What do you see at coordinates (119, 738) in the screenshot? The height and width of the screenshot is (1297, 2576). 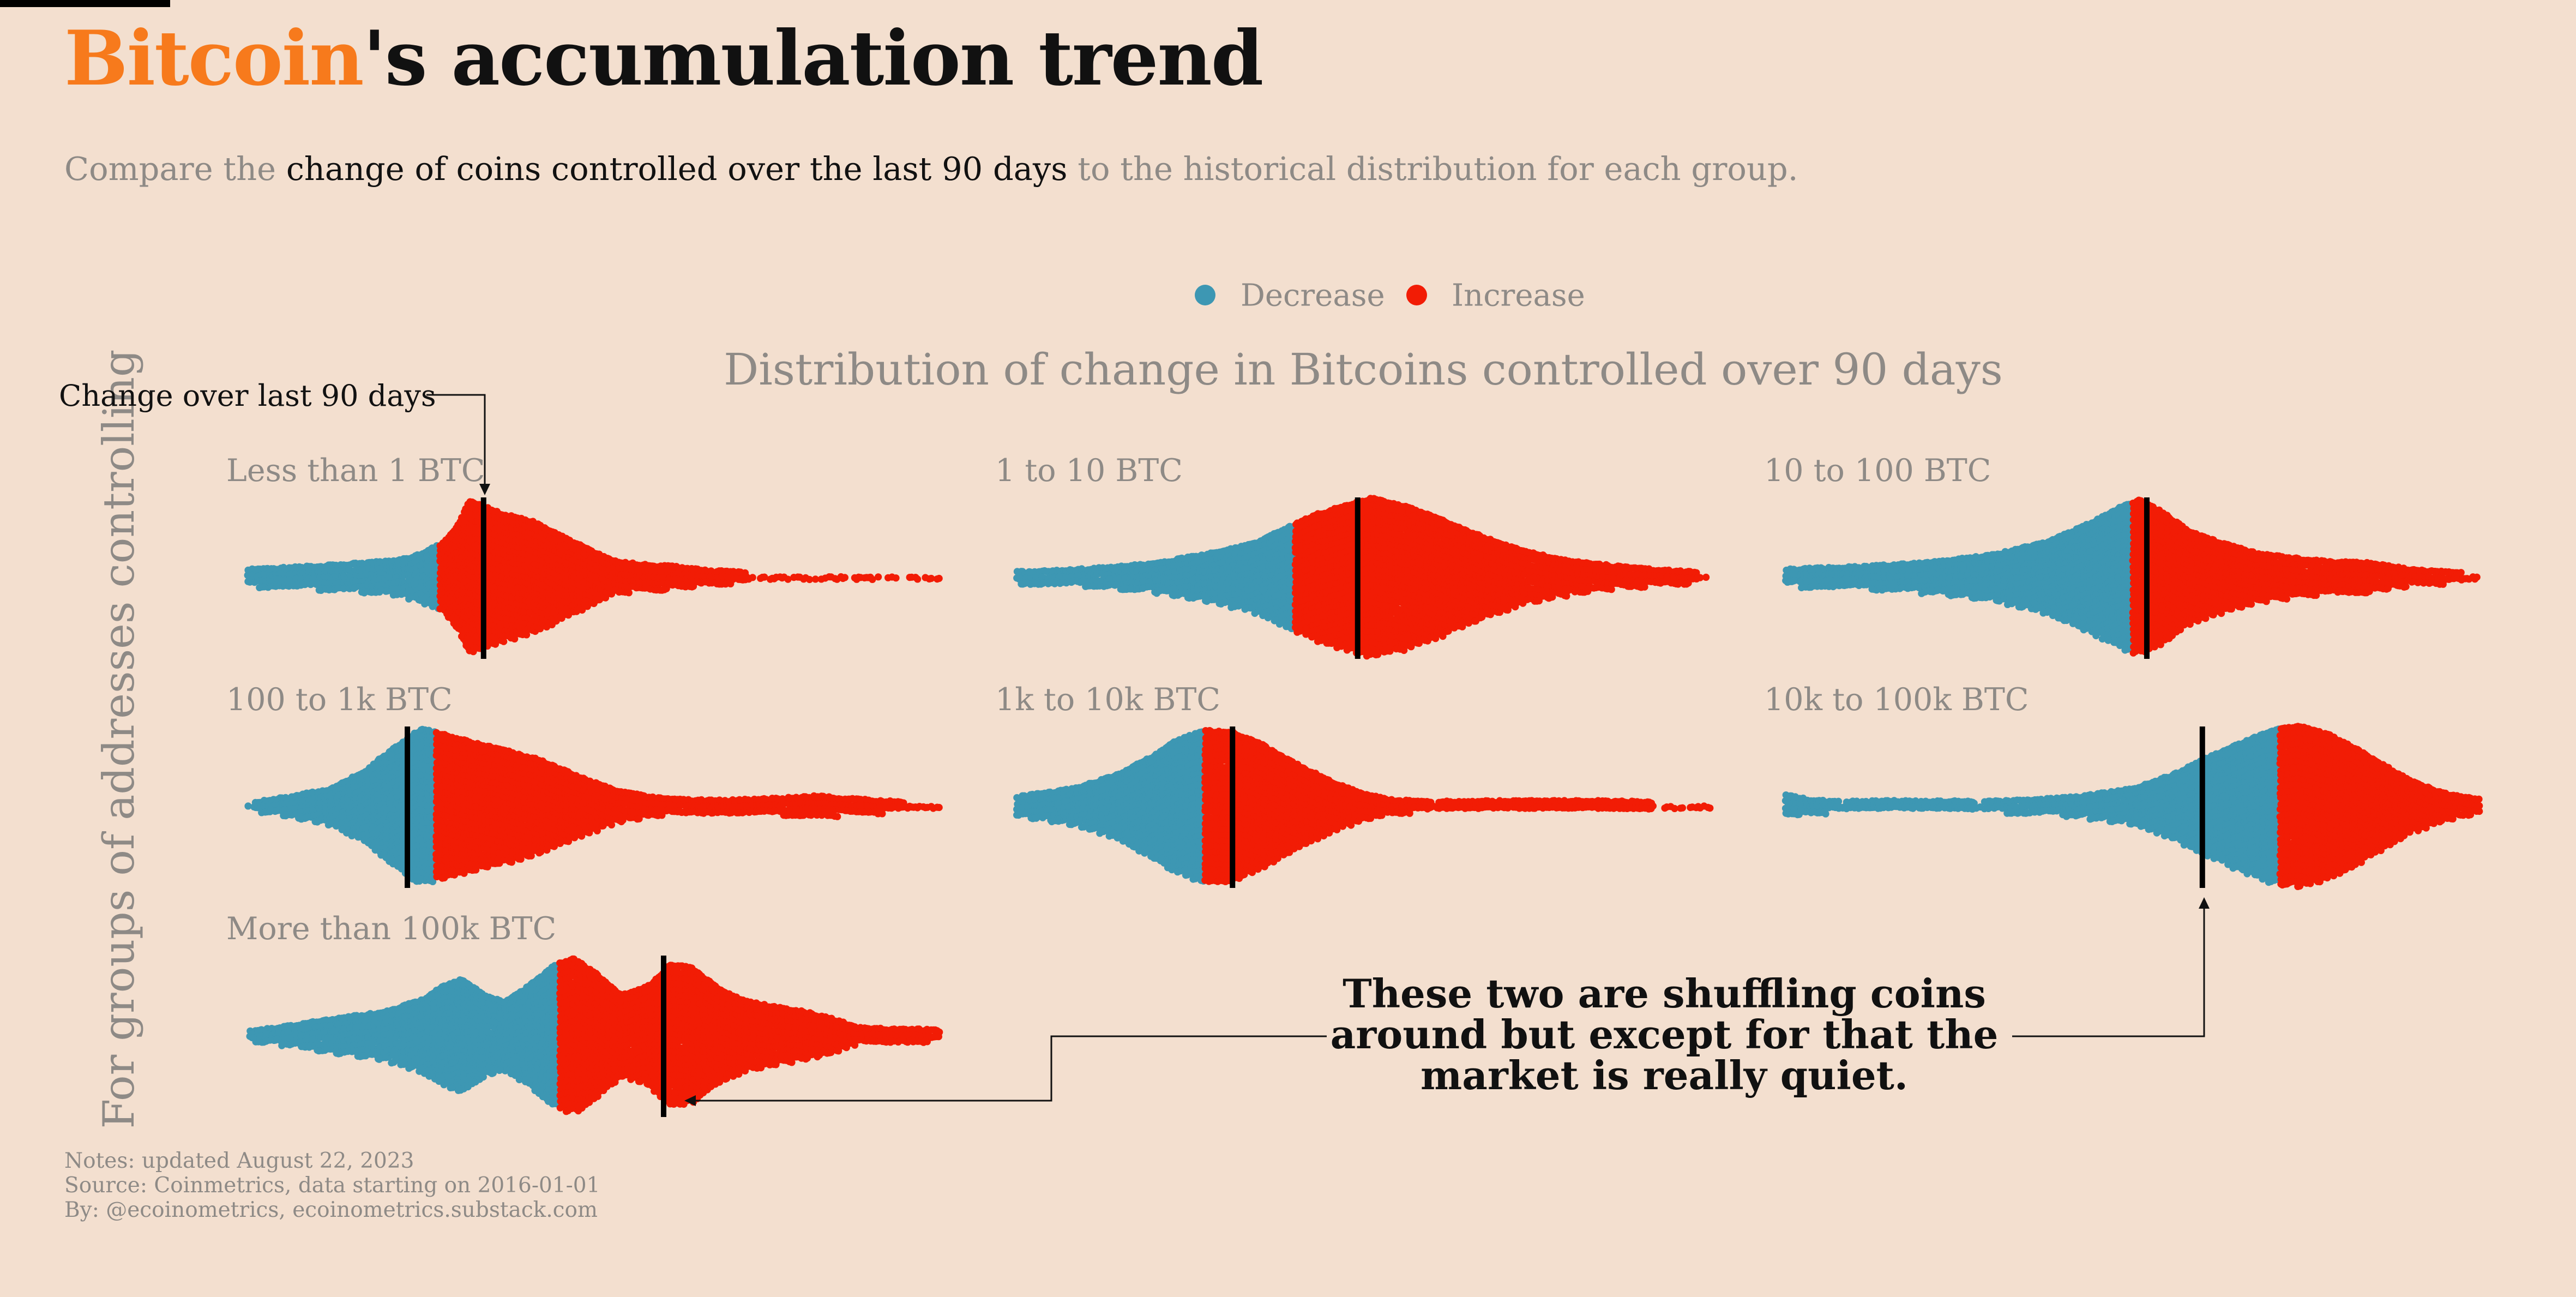 I see `y-axis-label: For groups of addresses controlling` at bounding box center [119, 738].